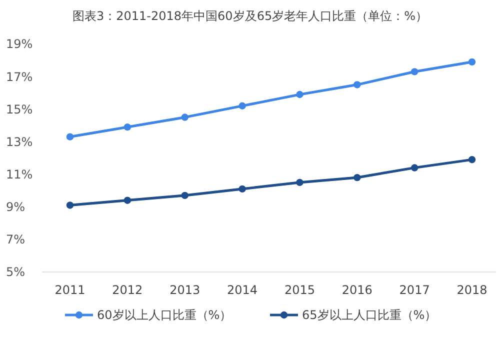 The width and height of the screenshot is (500, 362). Describe the element at coordinates (16, 207) in the screenshot. I see `y-tick-label: 9%` at that location.